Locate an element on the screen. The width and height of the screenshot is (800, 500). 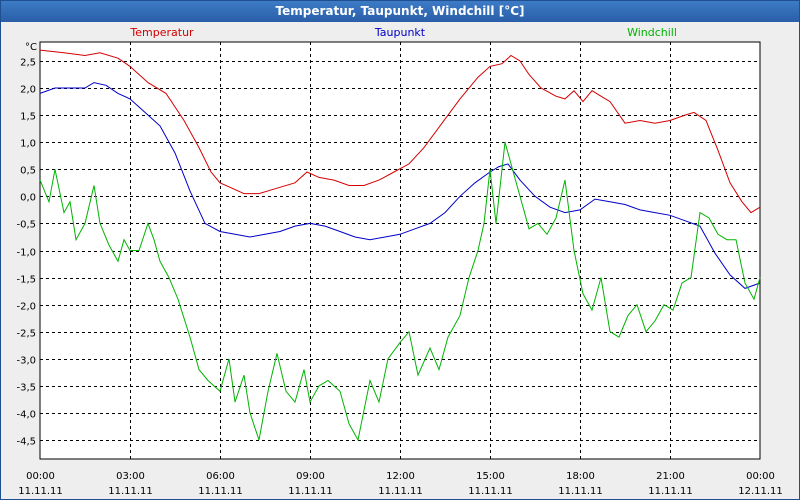
x-tick-time: 06:00 is located at coordinates (220, 476).